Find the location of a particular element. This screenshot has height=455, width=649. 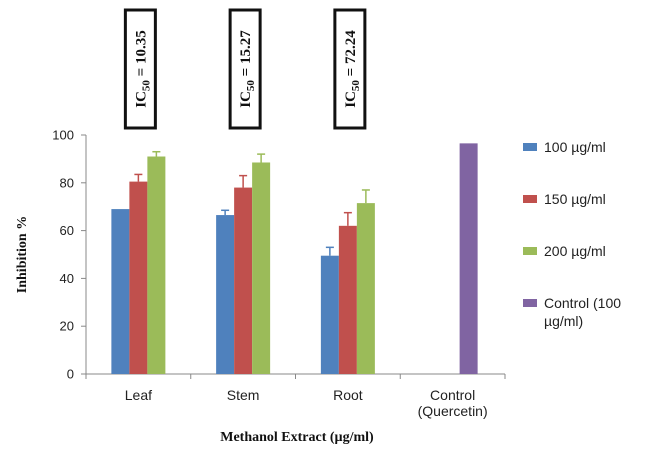

ic50-label: IC50 = 10.35 is located at coordinates (142, 68).